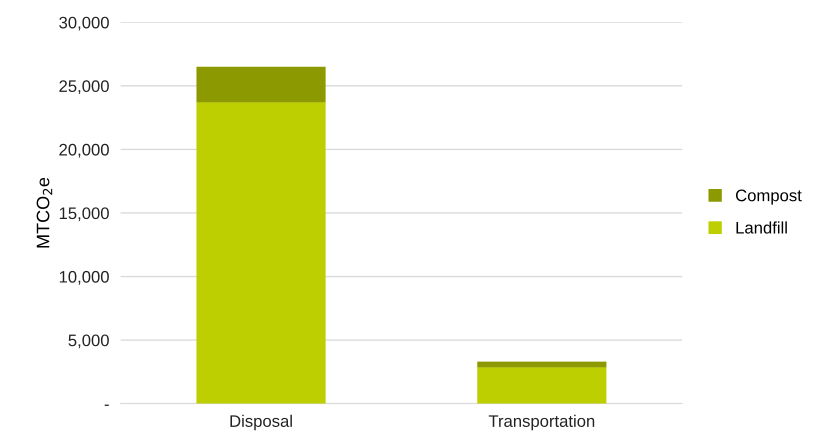 The width and height of the screenshot is (832, 446). I want to click on y-tick-label: 10,000, so click(84, 277).